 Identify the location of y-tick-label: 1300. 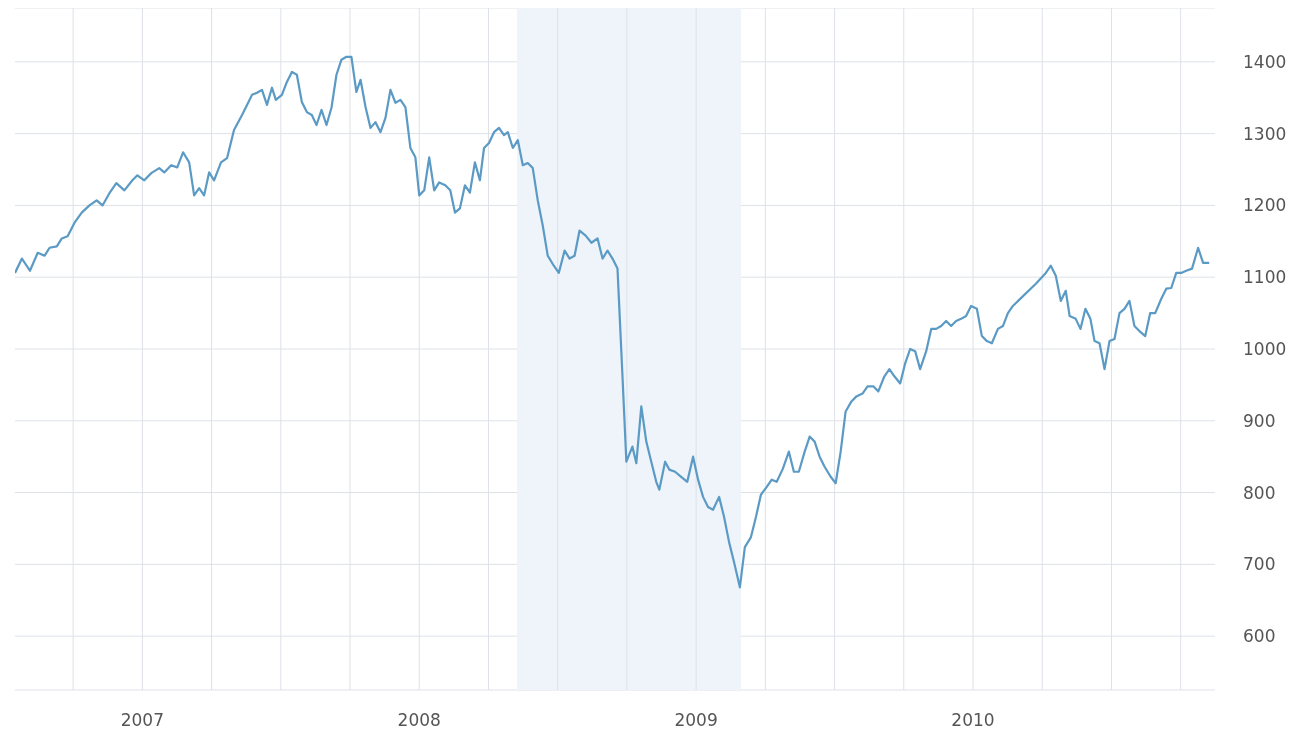
(1265, 133).